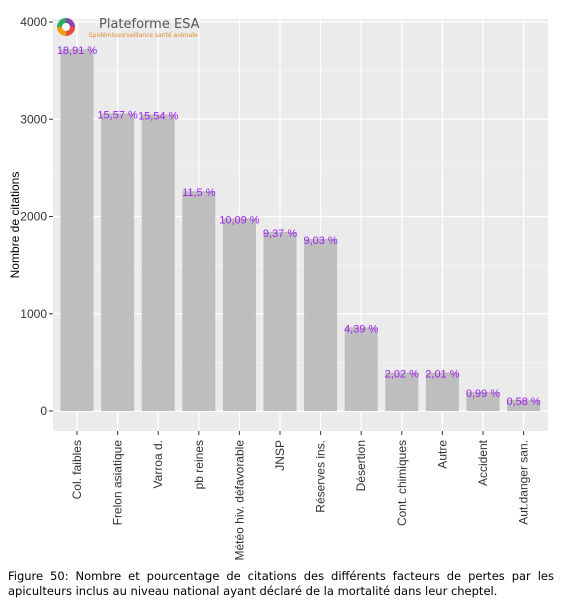  What do you see at coordinates (402, 483) in the screenshot?
I see `x-tick-label: Cont. chimiques` at bounding box center [402, 483].